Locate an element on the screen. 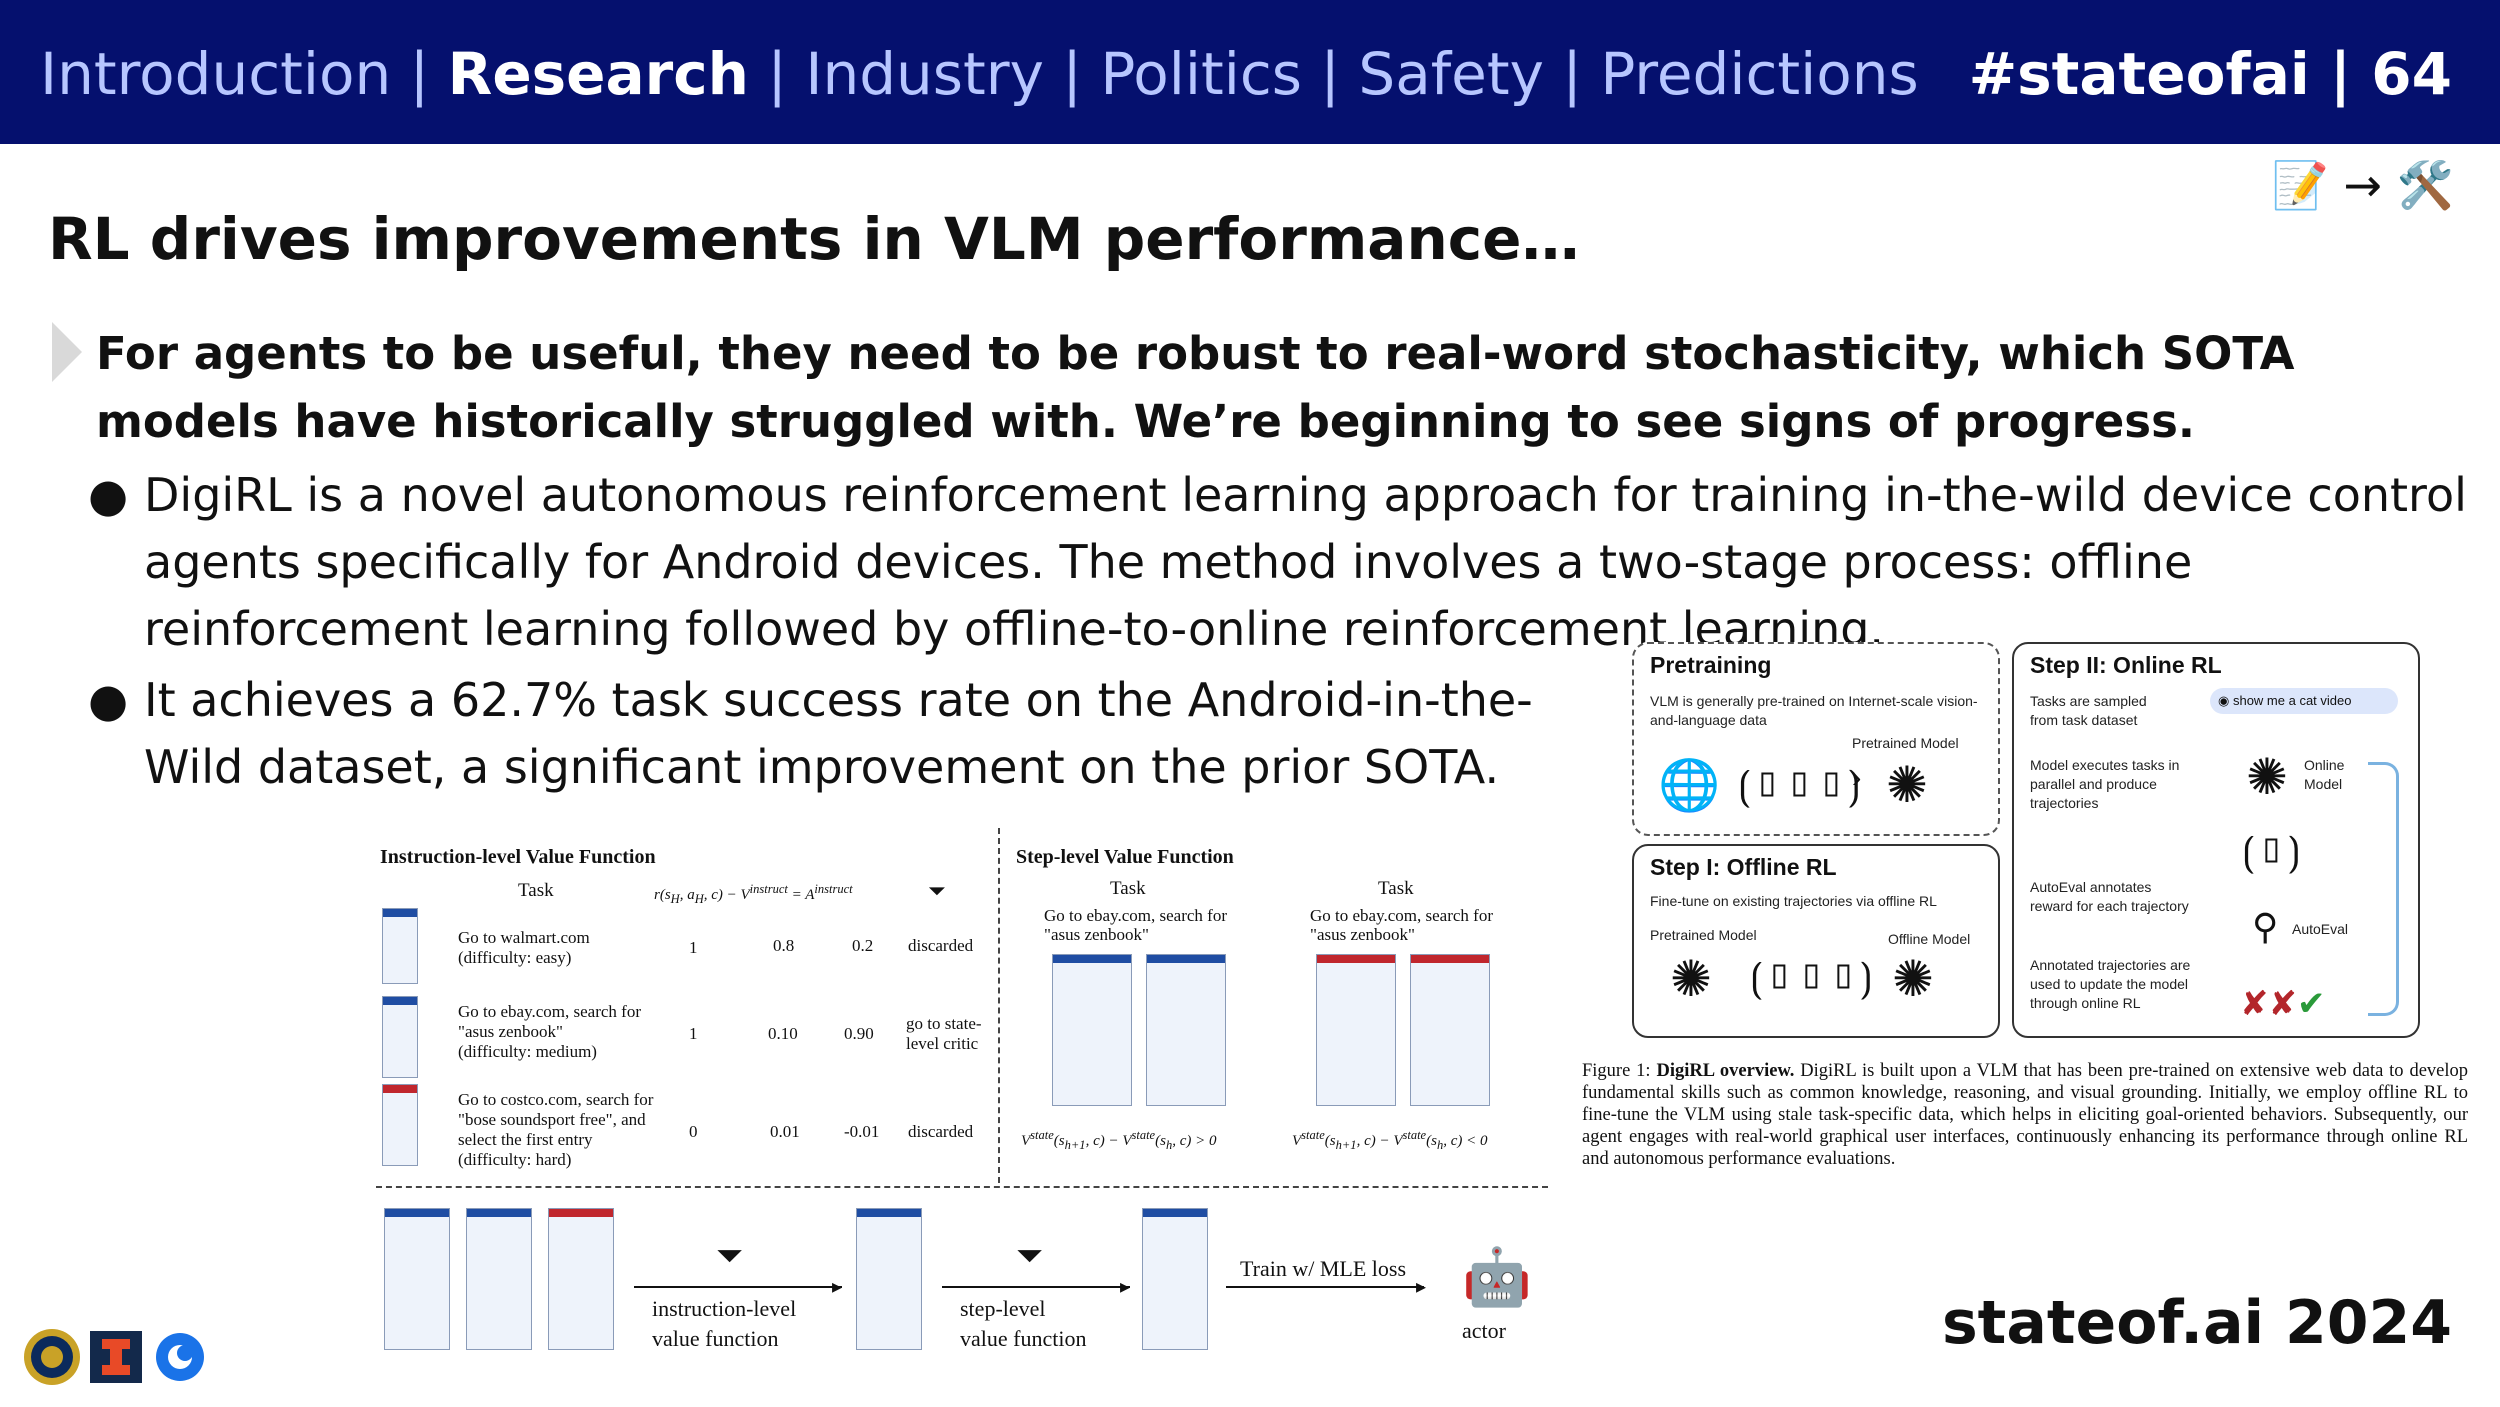 This screenshot has height=1407, width=2500. nav-introduction: Introduction is located at coordinates (216, 74).